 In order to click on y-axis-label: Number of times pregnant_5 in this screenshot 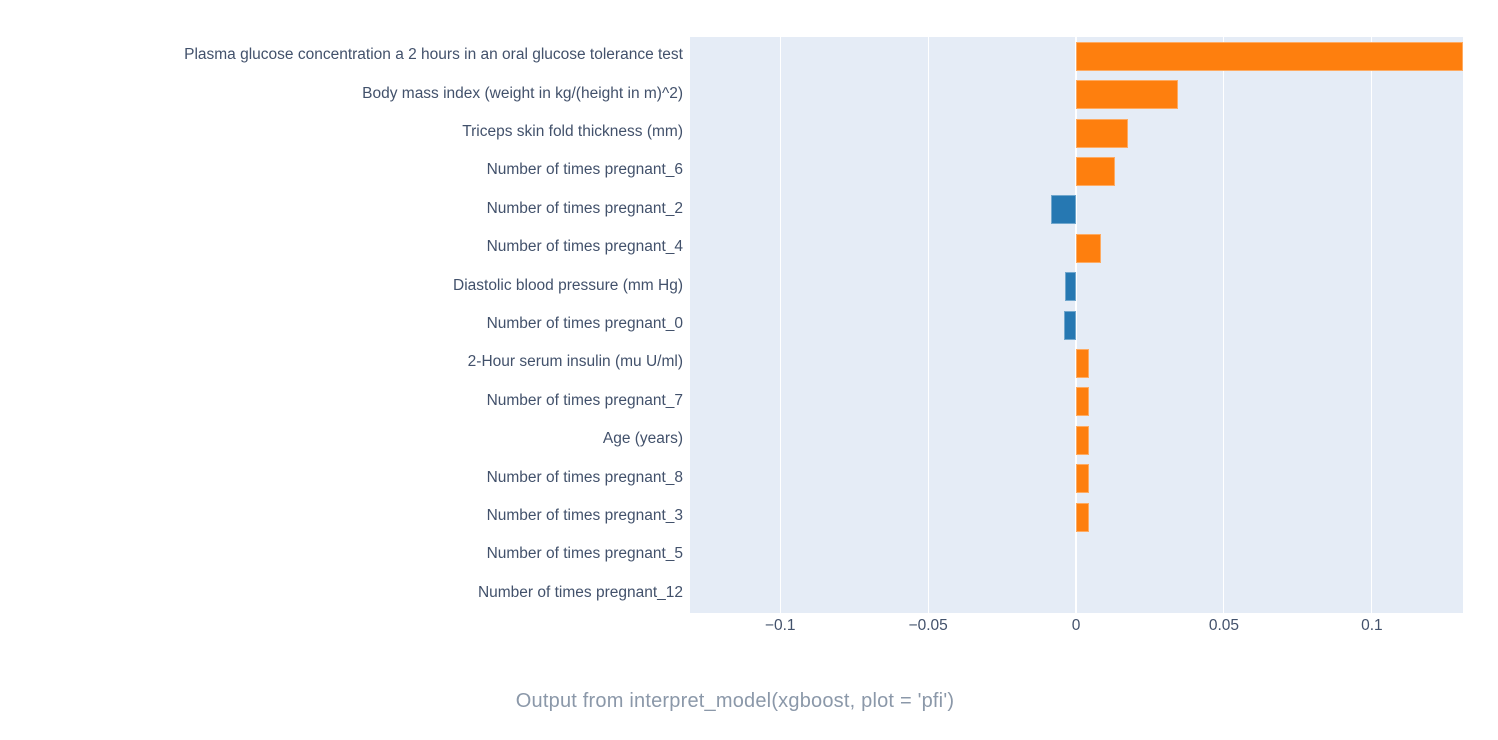, I will do `click(584, 554)`.